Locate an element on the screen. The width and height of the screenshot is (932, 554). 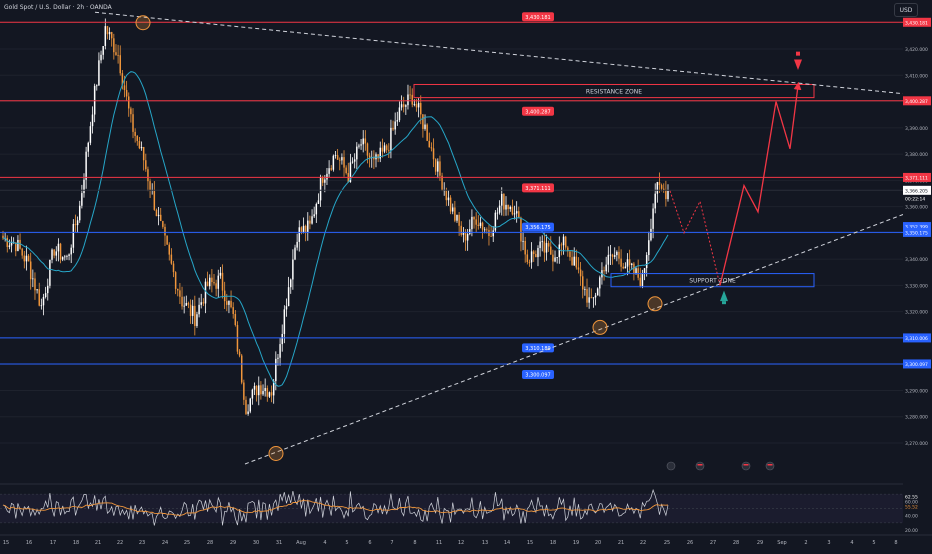
price-tag-text: 3,310.006 is located at coordinates (916, 339).